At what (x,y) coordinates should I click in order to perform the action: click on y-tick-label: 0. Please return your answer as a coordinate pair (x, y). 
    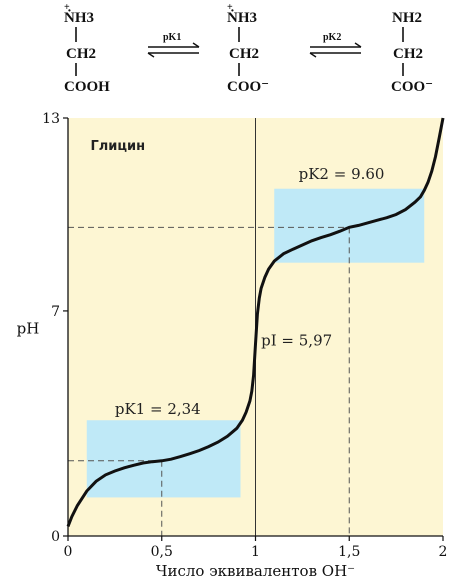
    Looking at the image, I should click on (55, 537).